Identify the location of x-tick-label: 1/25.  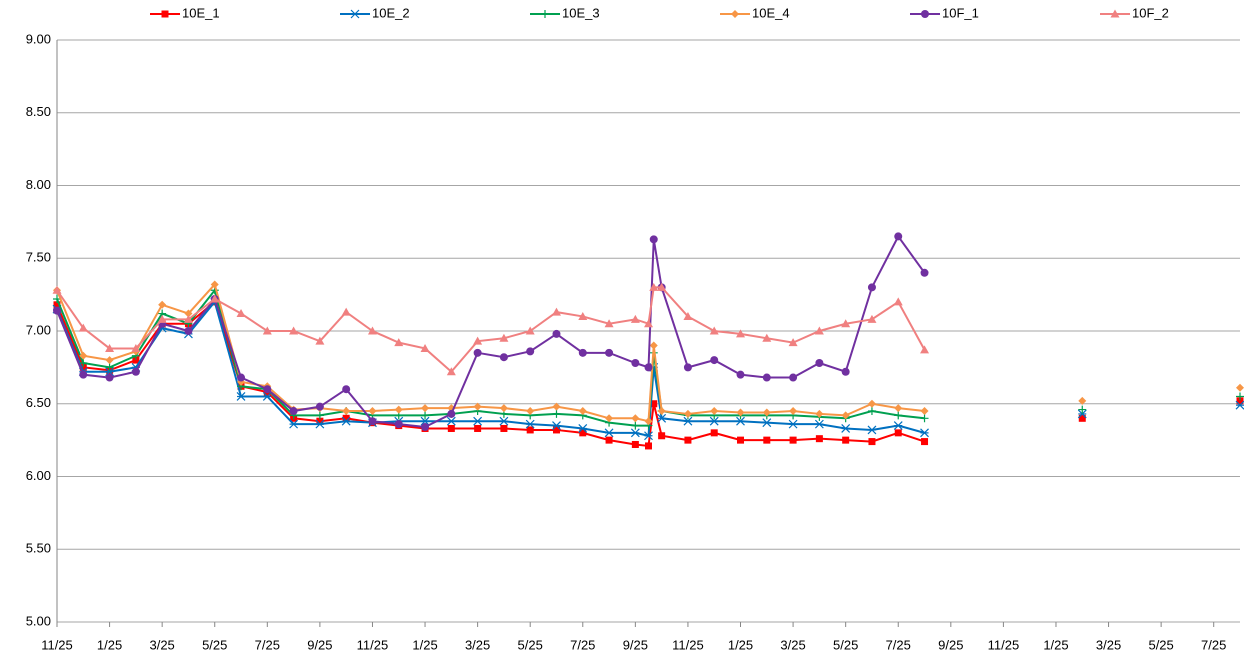
(740, 644).